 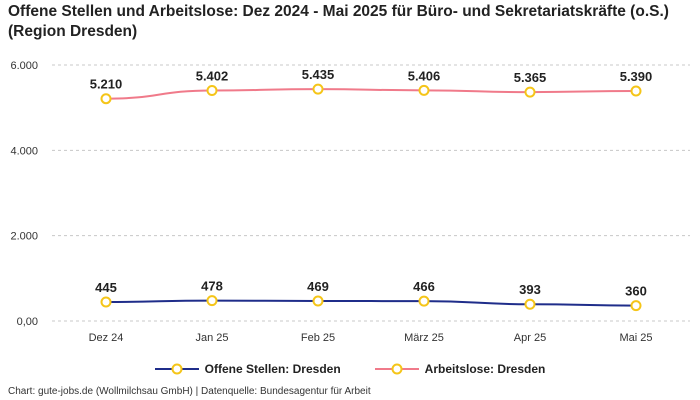 I want to click on data-label: 478, so click(x=212, y=286).